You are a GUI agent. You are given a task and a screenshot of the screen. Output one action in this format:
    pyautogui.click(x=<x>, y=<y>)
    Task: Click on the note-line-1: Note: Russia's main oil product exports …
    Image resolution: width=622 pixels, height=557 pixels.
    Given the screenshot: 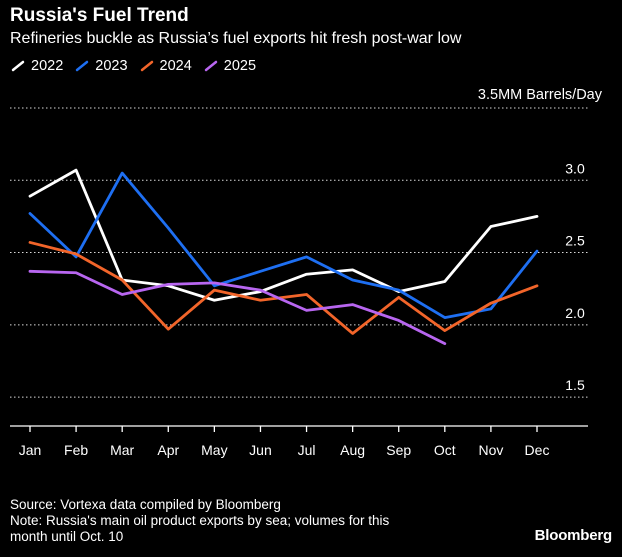 What is the action you would take?
    pyautogui.click(x=200, y=520)
    